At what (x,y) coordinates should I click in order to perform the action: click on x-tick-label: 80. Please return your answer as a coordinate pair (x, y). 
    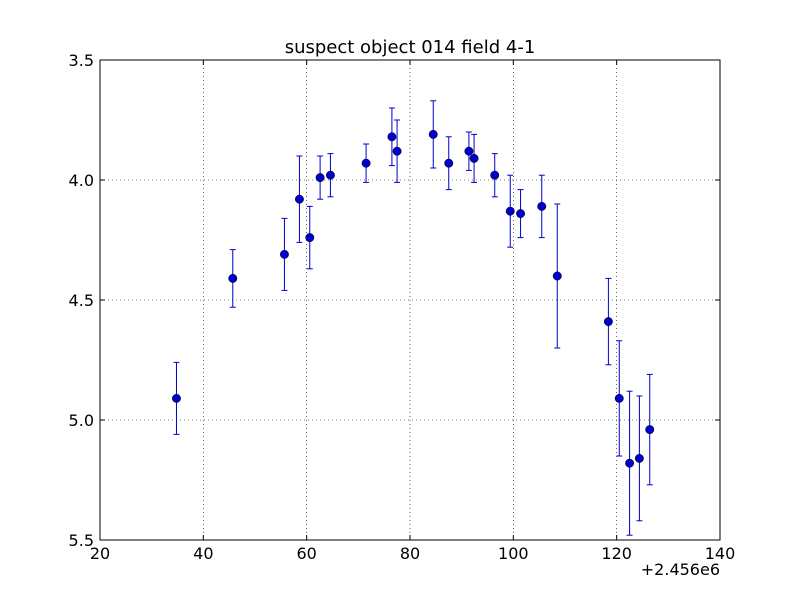
    Looking at the image, I should click on (410, 553).